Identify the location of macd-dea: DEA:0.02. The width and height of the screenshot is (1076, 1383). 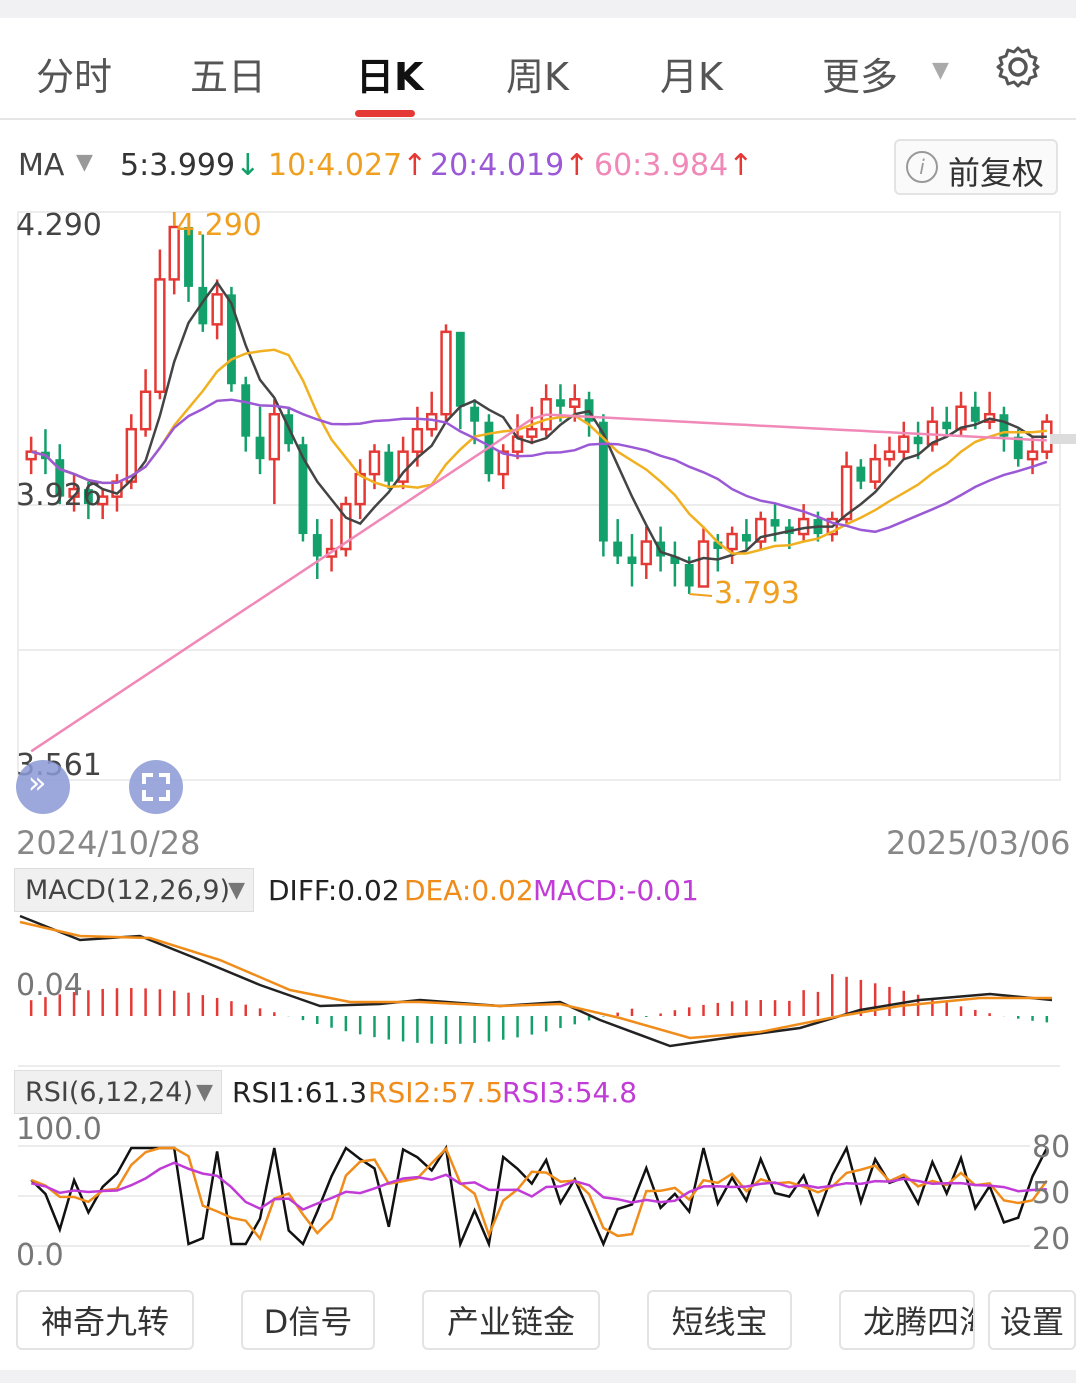
(469, 890).